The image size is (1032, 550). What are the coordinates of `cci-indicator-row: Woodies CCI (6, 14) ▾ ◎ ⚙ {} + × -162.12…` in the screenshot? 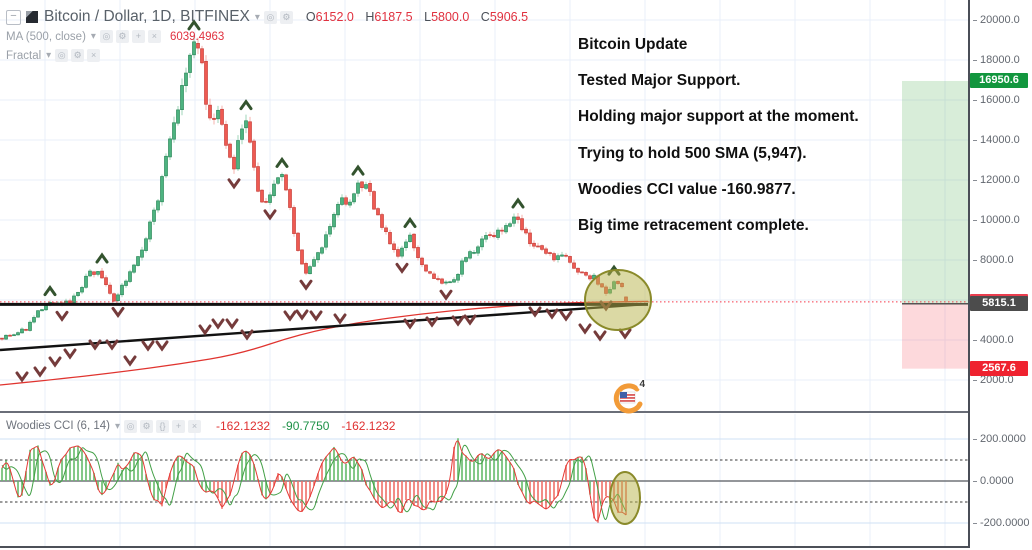 It's located at (200, 426).